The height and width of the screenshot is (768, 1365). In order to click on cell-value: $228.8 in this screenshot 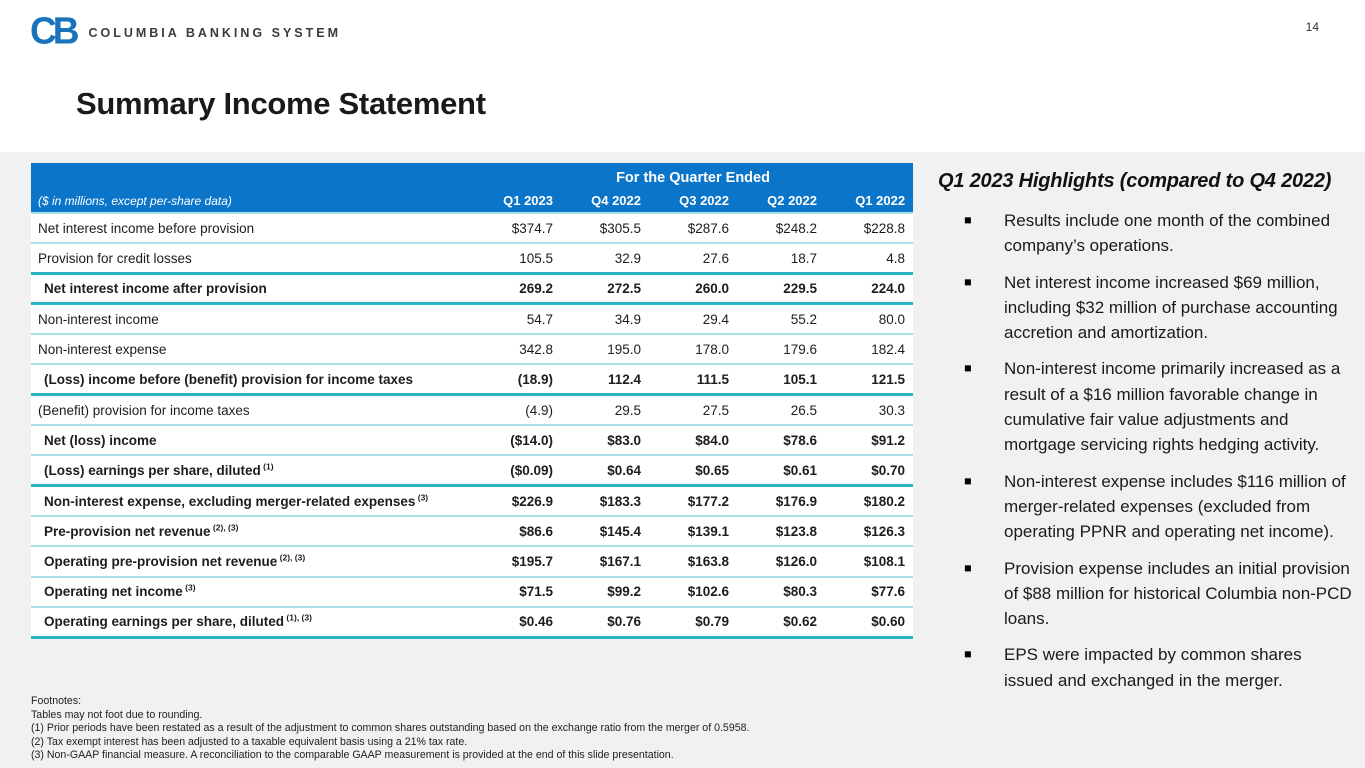, I will do `click(869, 227)`.